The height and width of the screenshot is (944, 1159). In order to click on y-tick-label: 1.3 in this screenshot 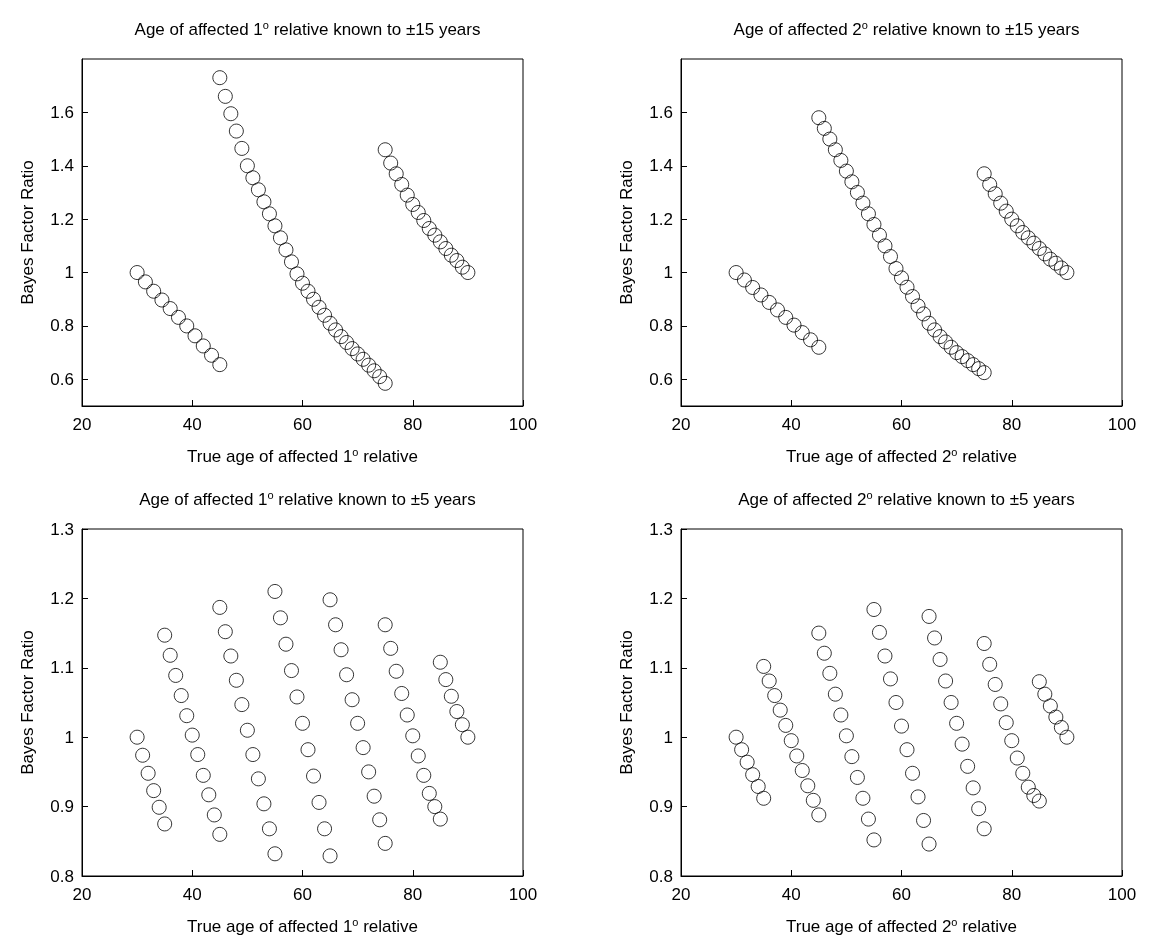, I will do `click(661, 529)`.